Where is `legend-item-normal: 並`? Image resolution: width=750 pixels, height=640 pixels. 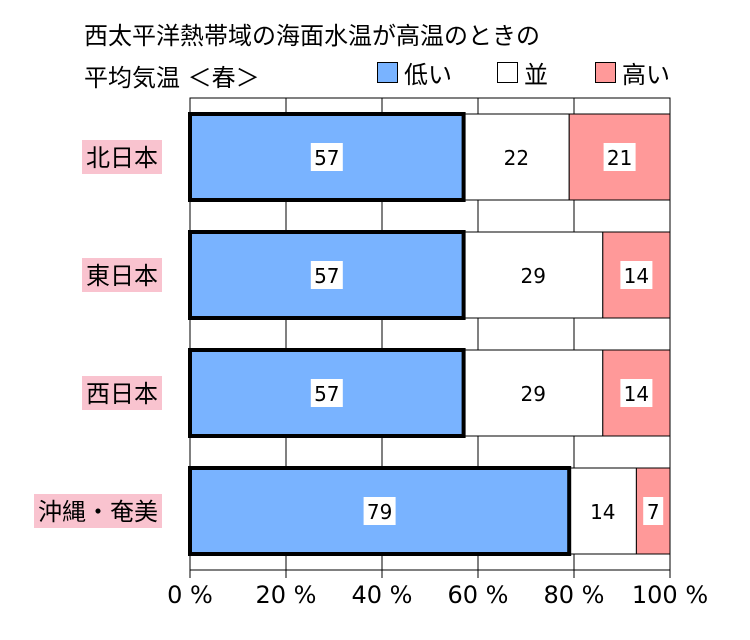 legend-item-normal: 並 is located at coordinates (522, 74).